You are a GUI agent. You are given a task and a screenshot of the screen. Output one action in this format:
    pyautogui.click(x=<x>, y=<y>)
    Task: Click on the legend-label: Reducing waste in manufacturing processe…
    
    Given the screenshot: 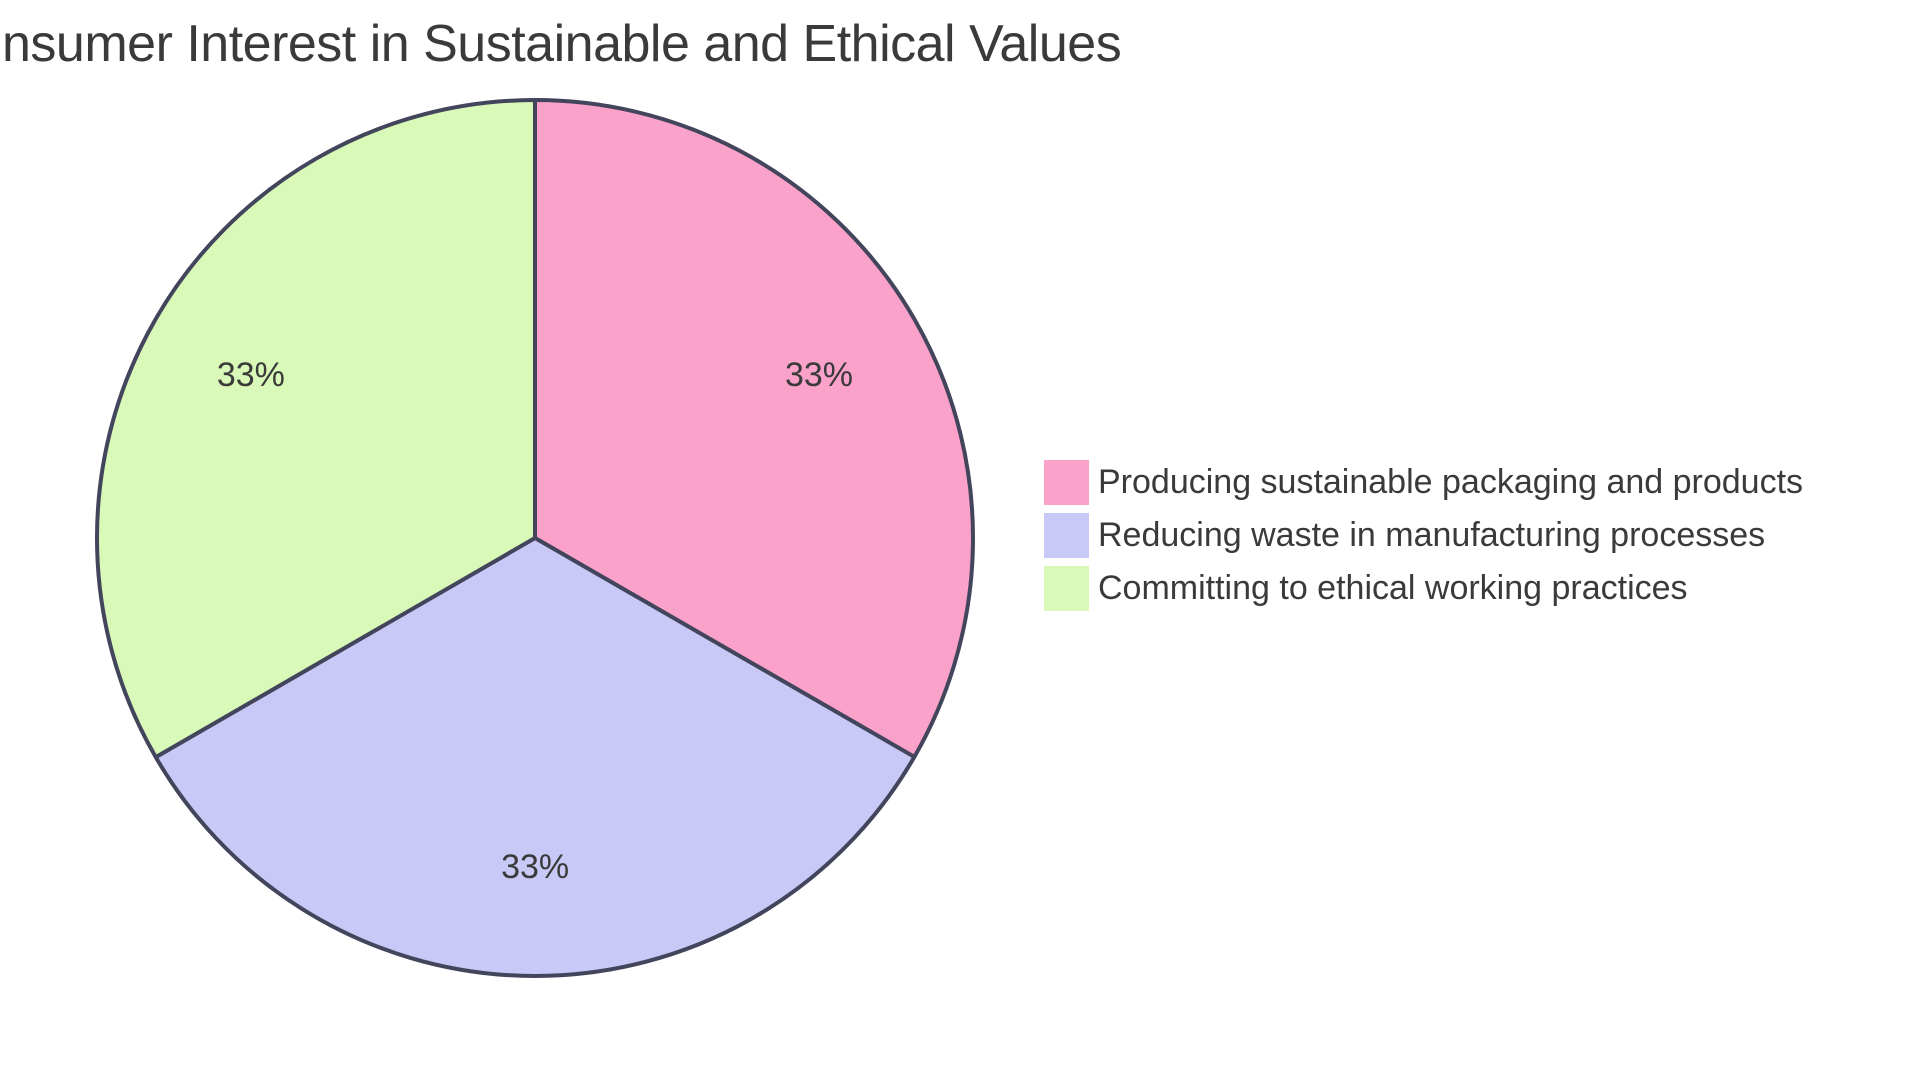 What is the action you would take?
    pyautogui.click(x=1432, y=535)
    